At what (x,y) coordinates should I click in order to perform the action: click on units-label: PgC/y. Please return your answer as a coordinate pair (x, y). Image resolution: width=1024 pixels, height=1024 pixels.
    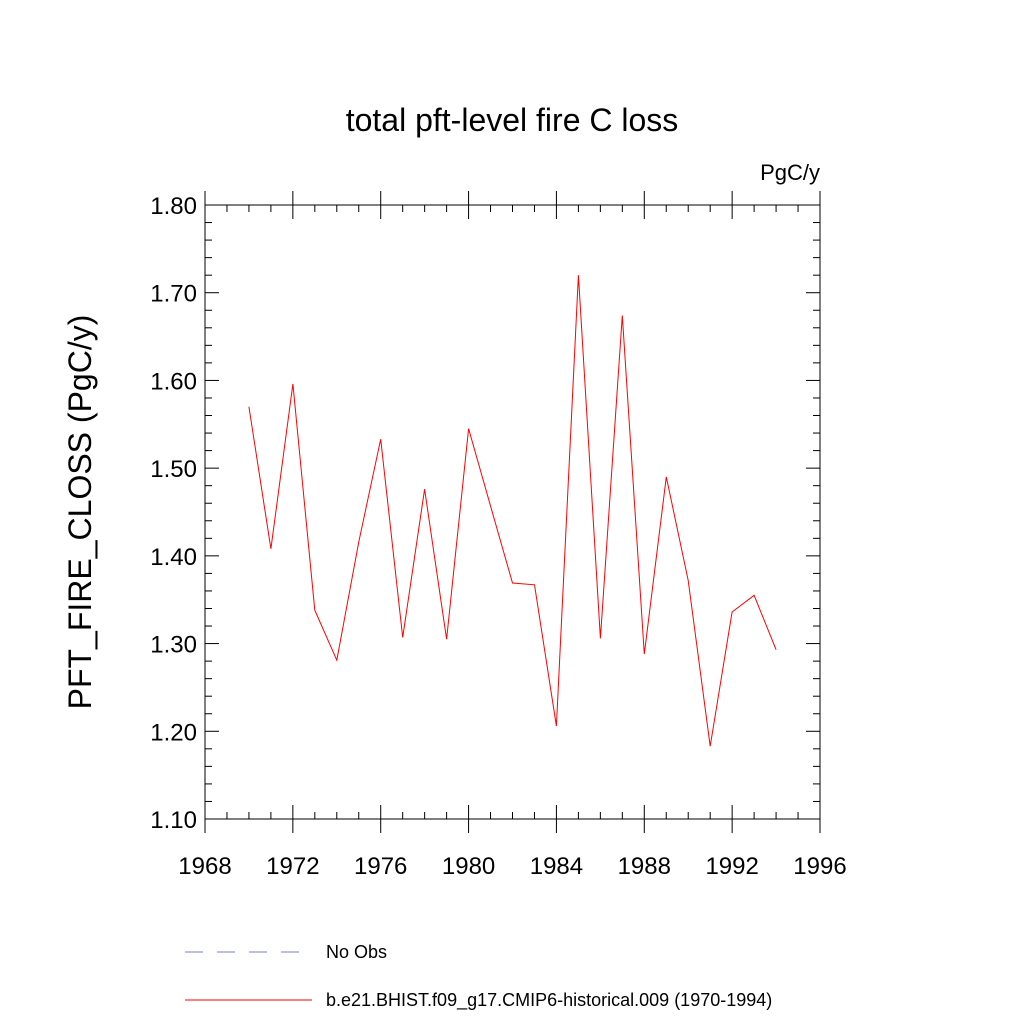
    Looking at the image, I should click on (790, 172).